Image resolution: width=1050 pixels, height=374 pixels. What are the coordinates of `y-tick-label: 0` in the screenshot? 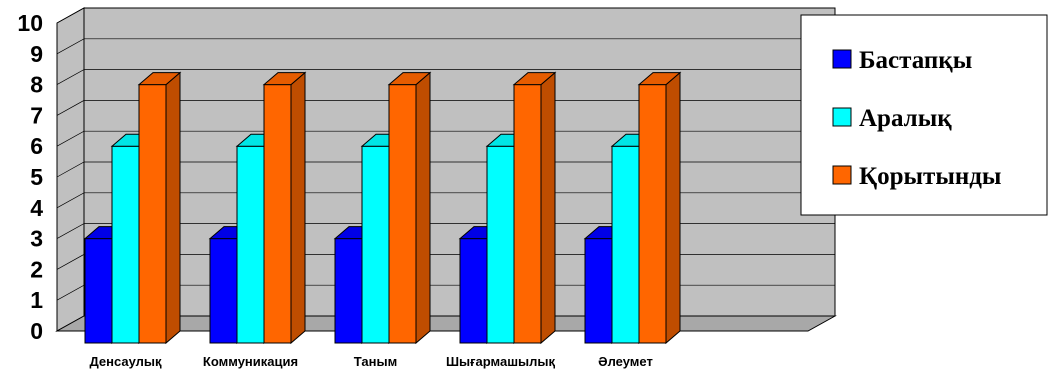 It's located at (36, 331).